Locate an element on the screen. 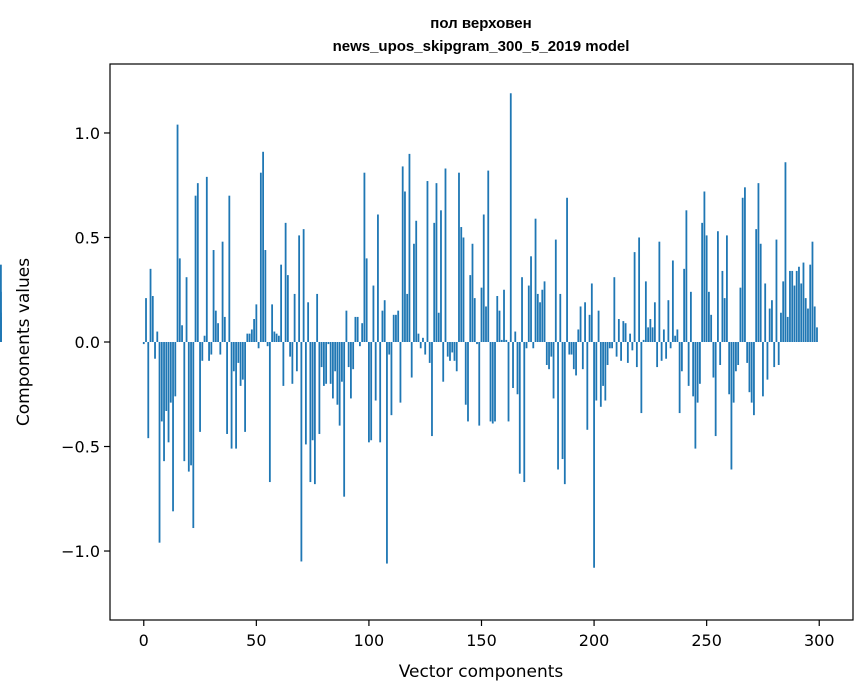 The height and width of the screenshot is (696, 867). y-tick-label: 1.0 is located at coordinates (87, 133).